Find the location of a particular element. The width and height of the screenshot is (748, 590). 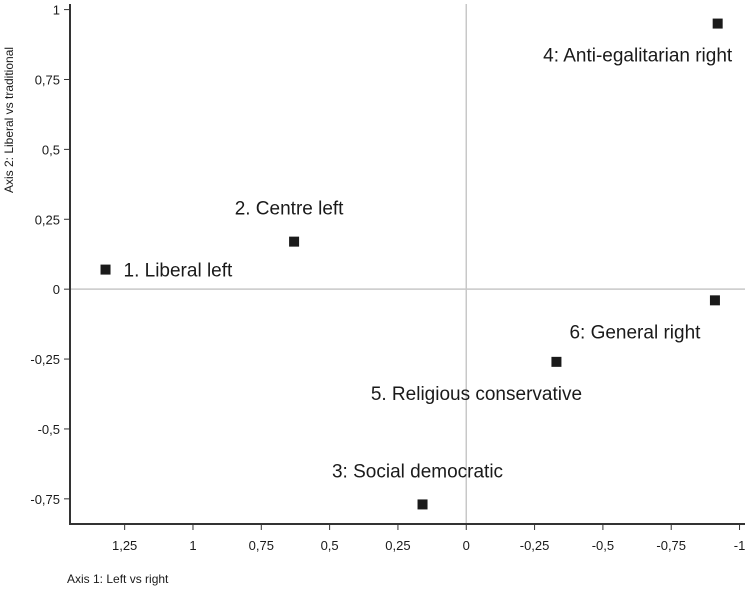

x-tick-label: -1 is located at coordinates (740, 545).